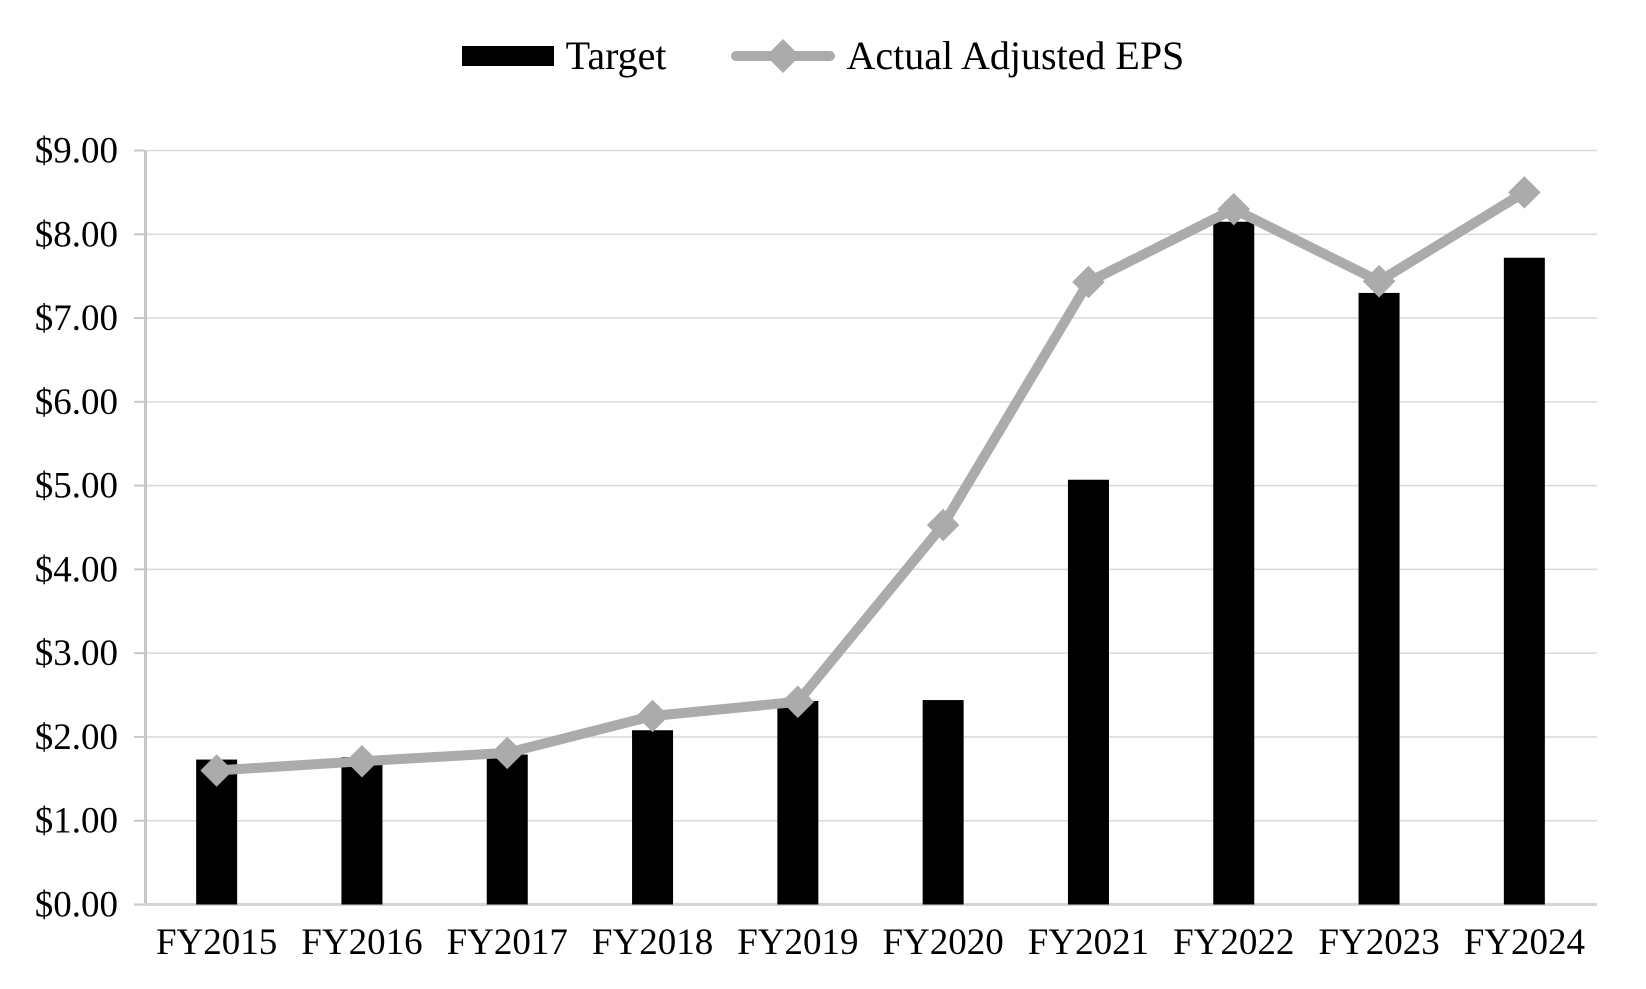 Image resolution: width=1646 pixels, height=989 pixels. What do you see at coordinates (76, 653) in the screenshot?
I see `y-tick-label: $3.00` at bounding box center [76, 653].